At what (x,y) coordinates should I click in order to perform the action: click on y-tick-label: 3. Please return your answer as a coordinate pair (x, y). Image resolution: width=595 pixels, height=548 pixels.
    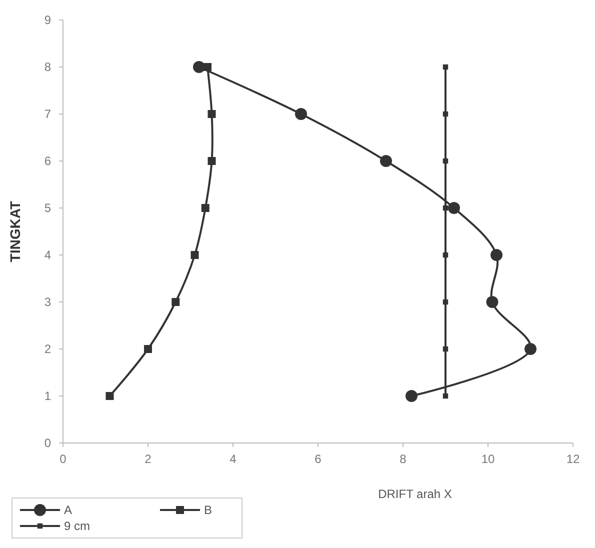
    Looking at the image, I should click on (48, 302).